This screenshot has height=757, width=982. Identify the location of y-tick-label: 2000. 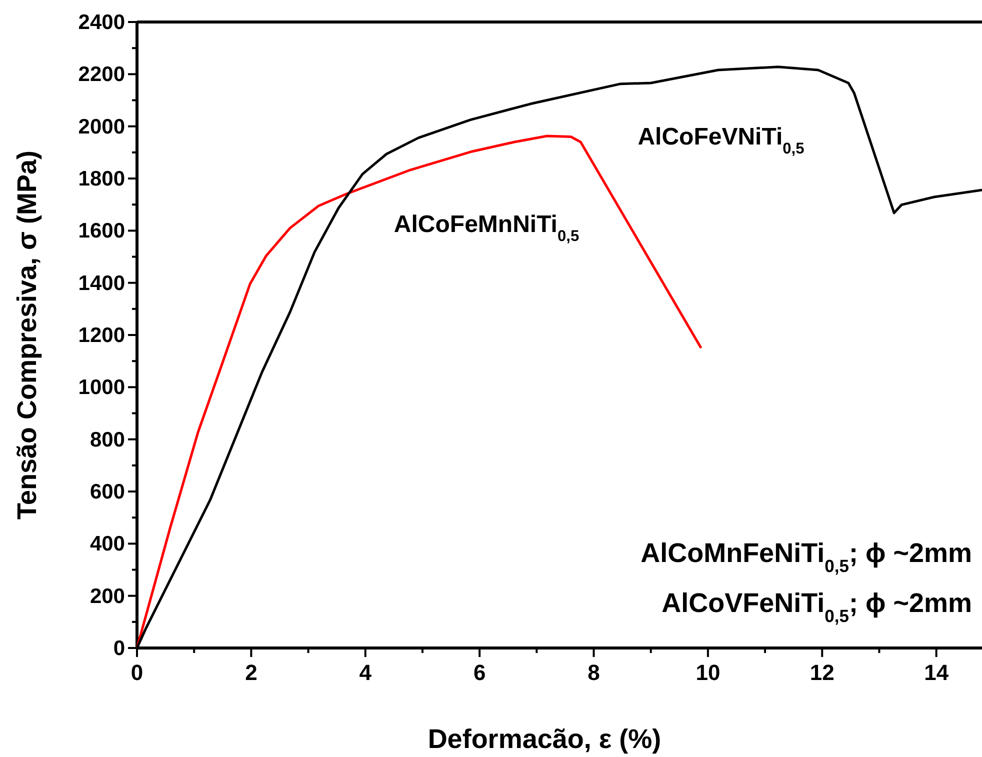
(101, 126).